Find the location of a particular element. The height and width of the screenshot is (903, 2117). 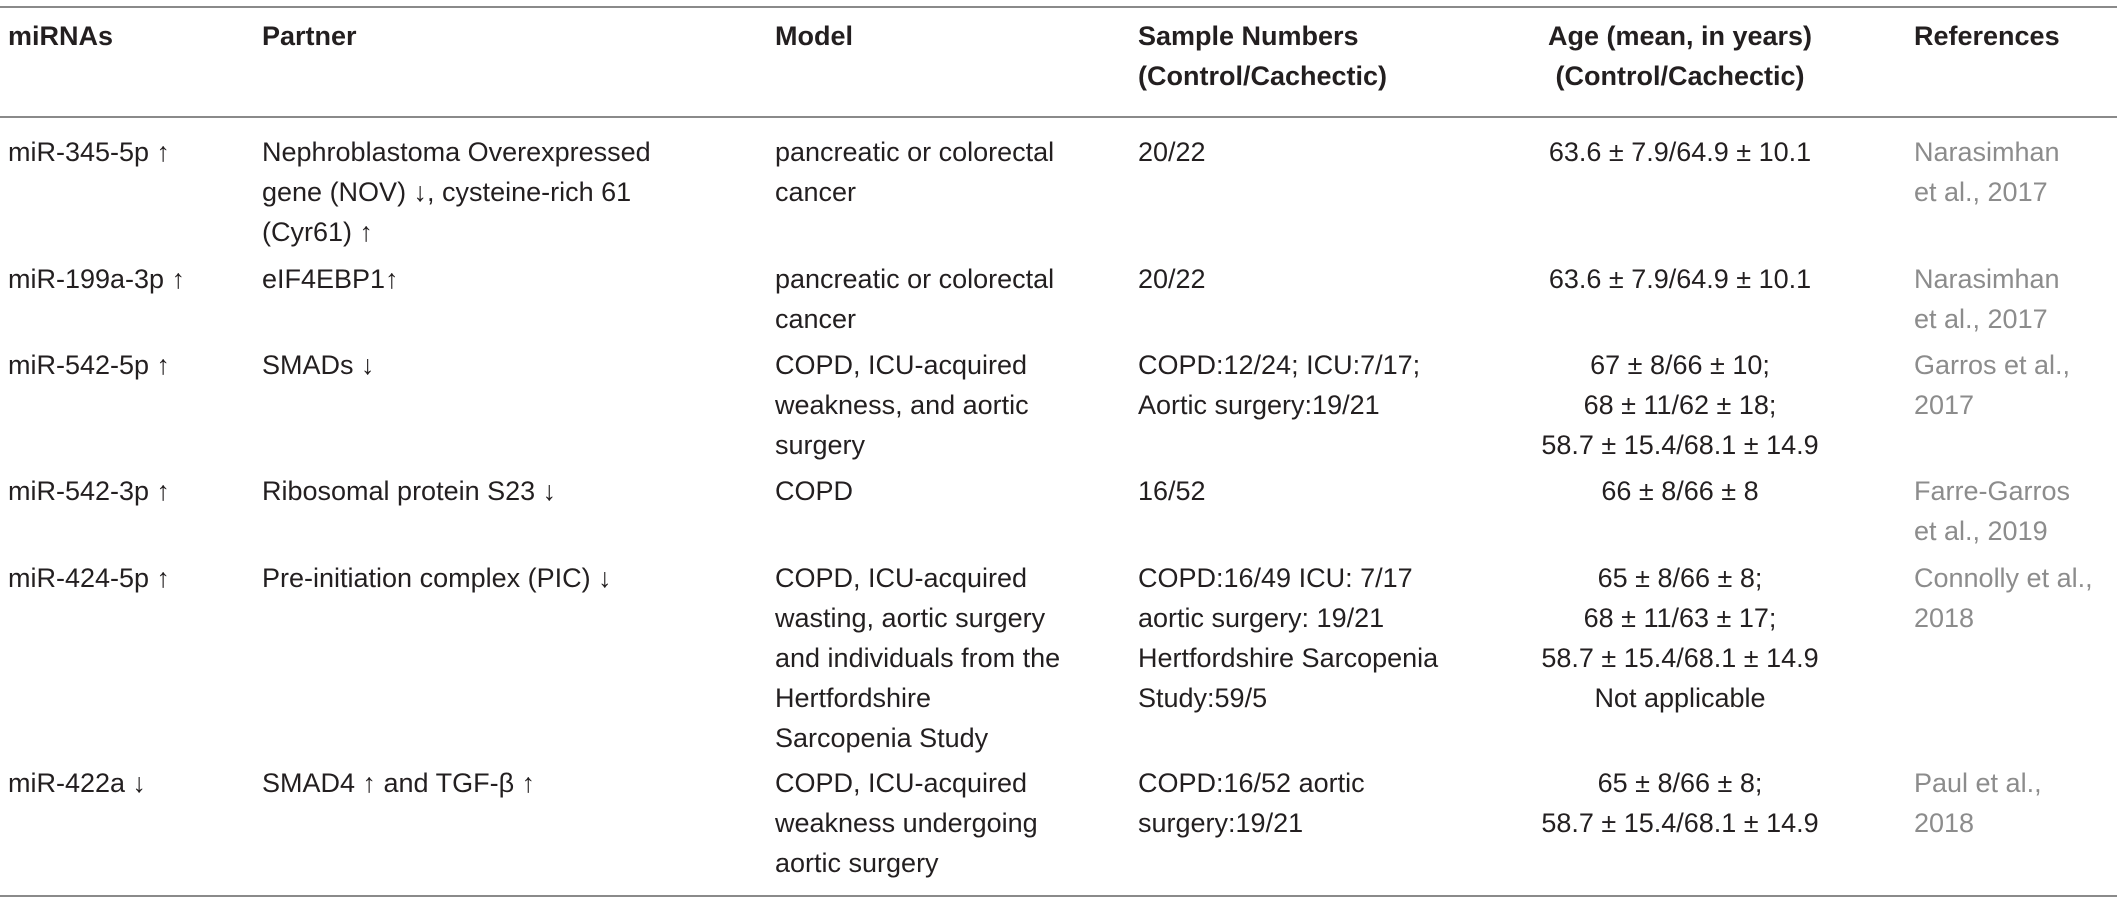

cell-age: 65 ± 8/66 ± 8; 58.7 ± 15.4/68.1 ± 14.9 is located at coordinates (1680, 803).